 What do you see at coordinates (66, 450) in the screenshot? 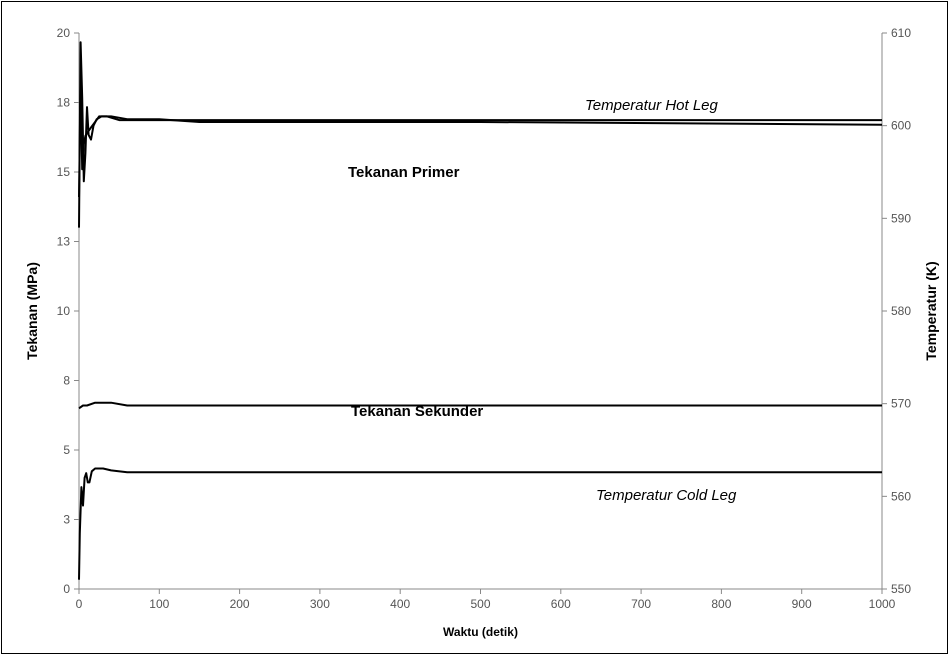
I see `y-tick-label-left: 5` at bounding box center [66, 450].